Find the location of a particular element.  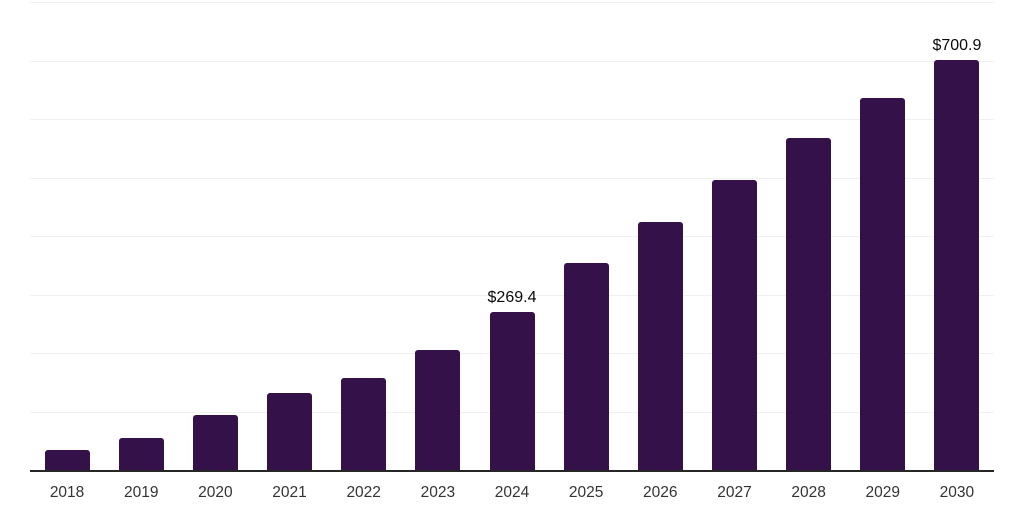

bar-2030 is located at coordinates (957, 264).